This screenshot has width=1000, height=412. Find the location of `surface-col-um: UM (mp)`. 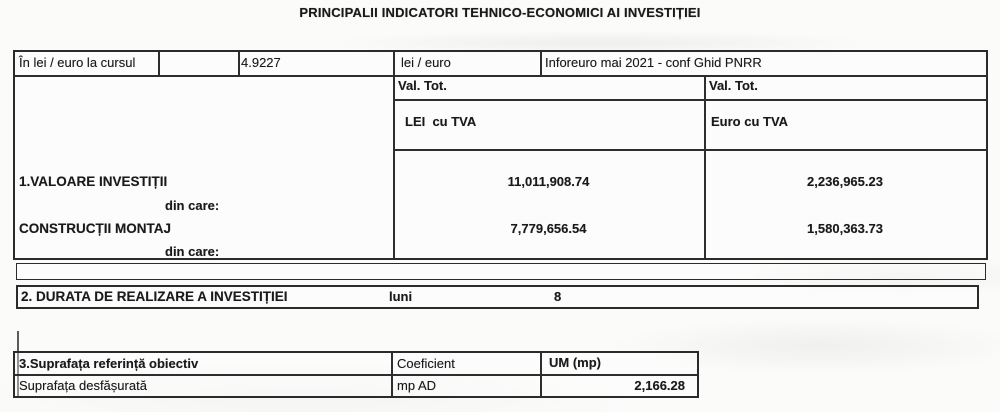

surface-col-um: UM (mp) is located at coordinates (575, 362).